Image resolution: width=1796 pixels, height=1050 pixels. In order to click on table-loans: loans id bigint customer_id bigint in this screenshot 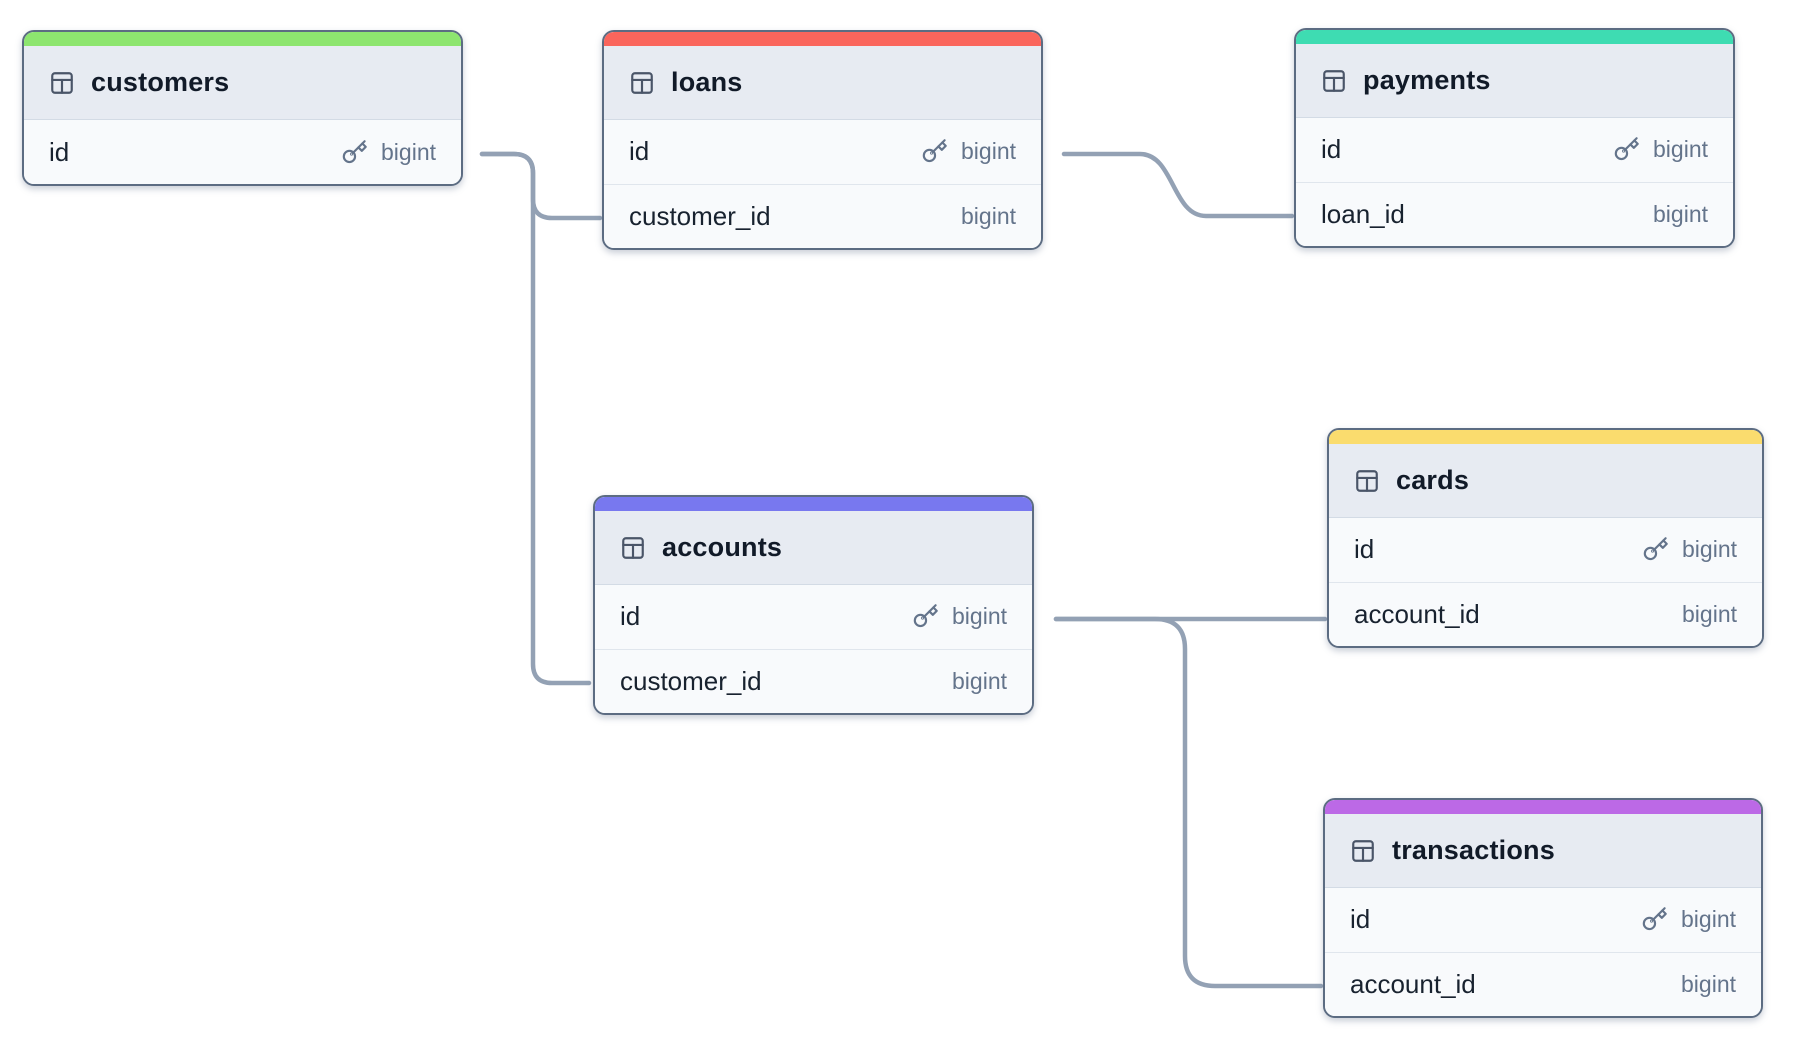, I will do `click(822, 140)`.